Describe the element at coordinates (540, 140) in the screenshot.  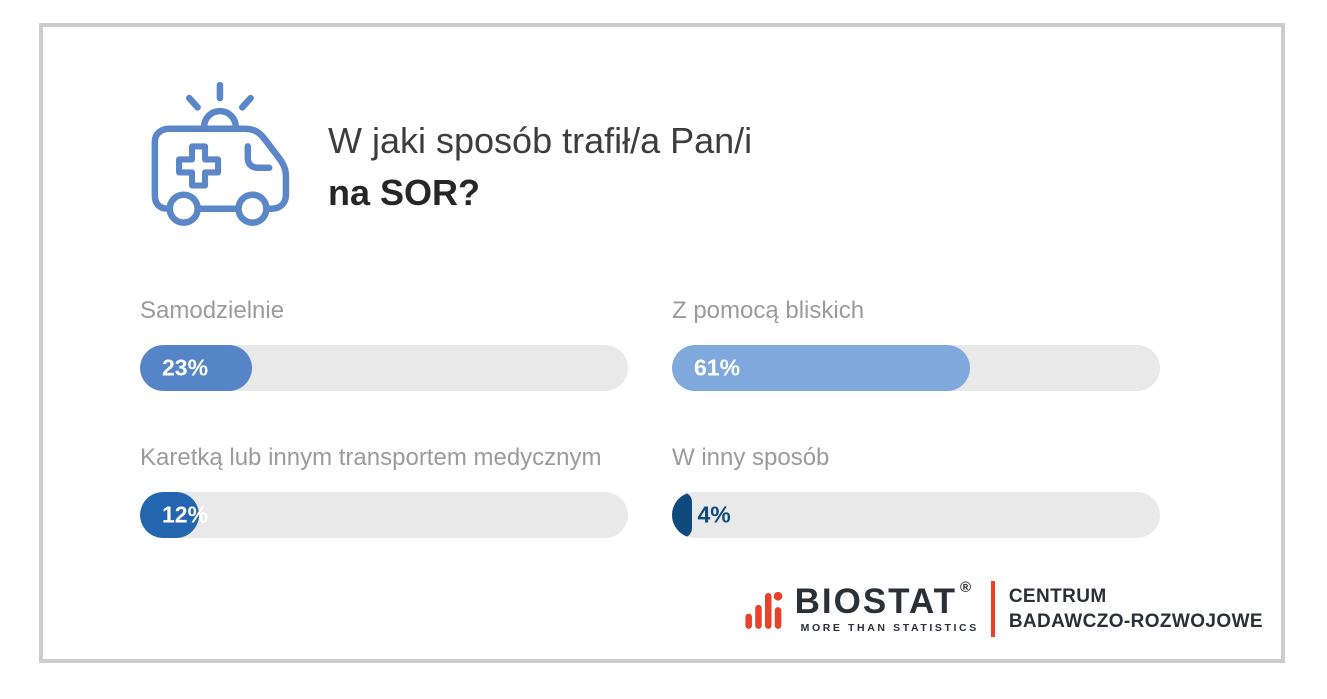
I see `title-line-1: W jaki sposób trafił/a Pan/i` at that location.